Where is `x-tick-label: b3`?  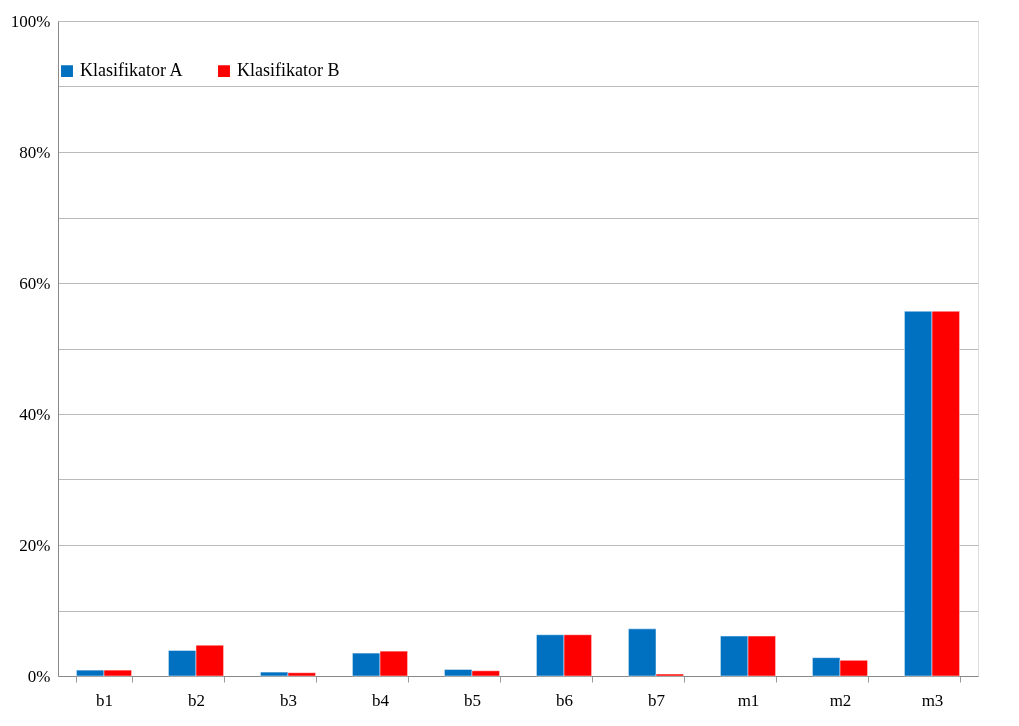
x-tick-label: b3 is located at coordinates (288, 700).